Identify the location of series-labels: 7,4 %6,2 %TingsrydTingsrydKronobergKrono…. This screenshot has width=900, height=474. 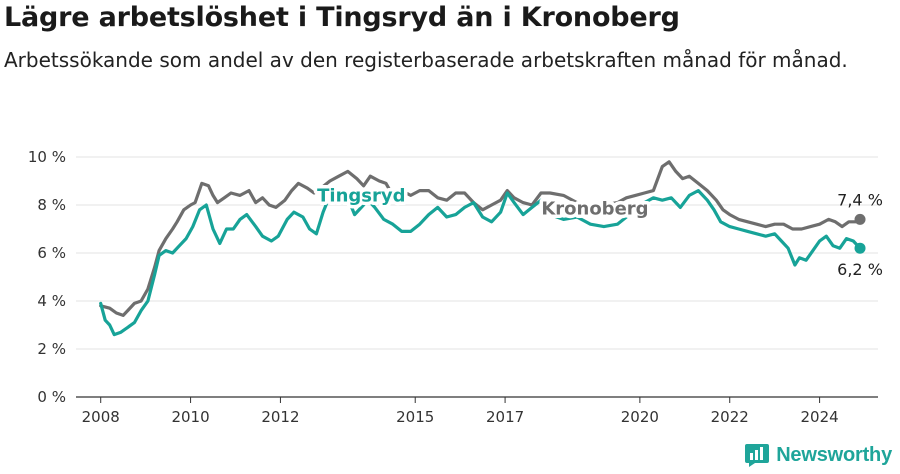
(598, 230).